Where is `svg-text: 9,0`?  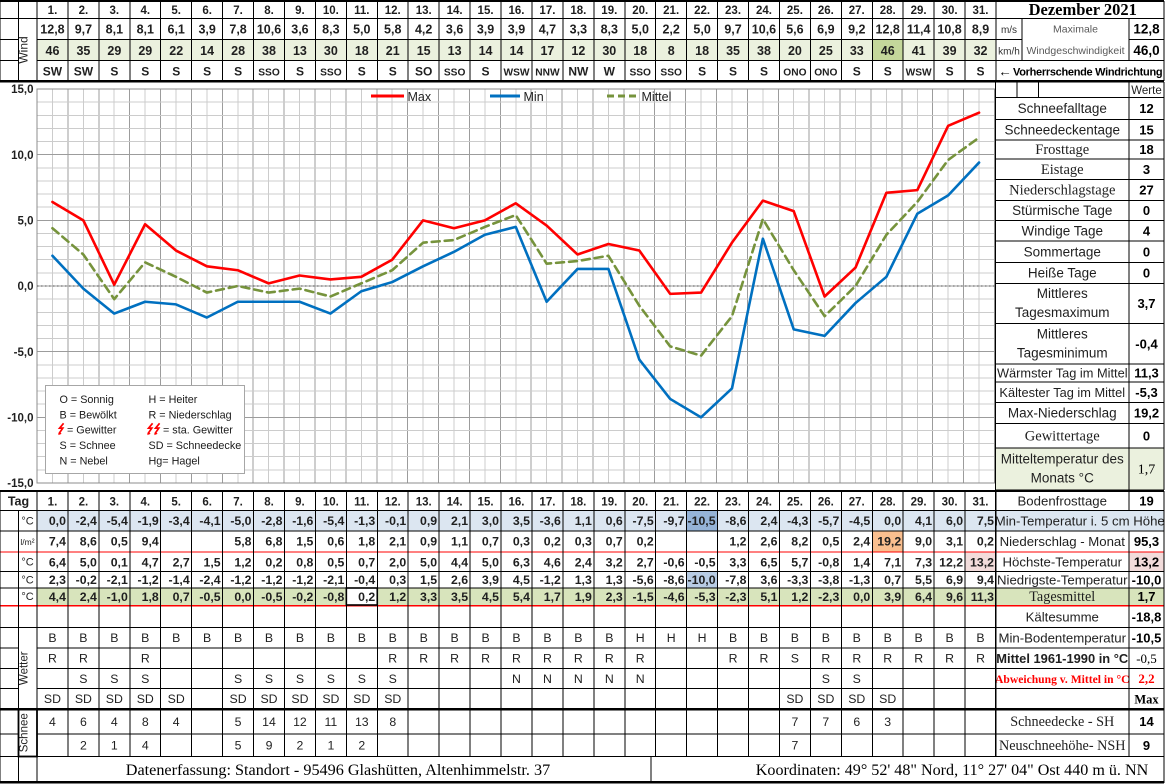
svg-text: 9,0 is located at coordinates (923, 542).